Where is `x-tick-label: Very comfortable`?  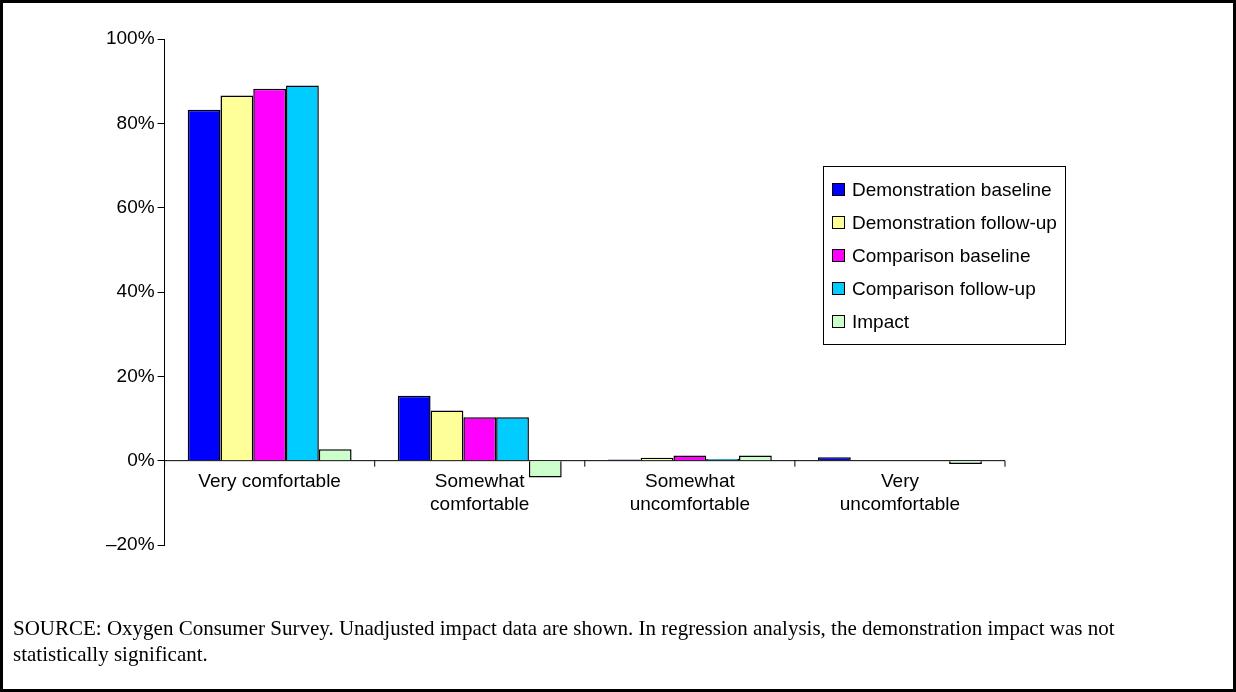
x-tick-label: Very comfortable is located at coordinates (269, 481).